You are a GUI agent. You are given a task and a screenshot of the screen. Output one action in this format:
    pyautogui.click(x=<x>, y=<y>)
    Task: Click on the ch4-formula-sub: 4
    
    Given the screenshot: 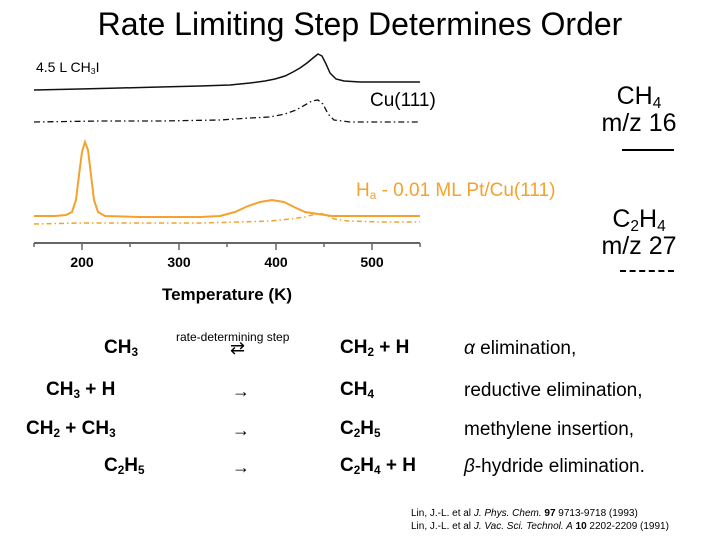 What is the action you would take?
    pyautogui.click(x=657, y=103)
    